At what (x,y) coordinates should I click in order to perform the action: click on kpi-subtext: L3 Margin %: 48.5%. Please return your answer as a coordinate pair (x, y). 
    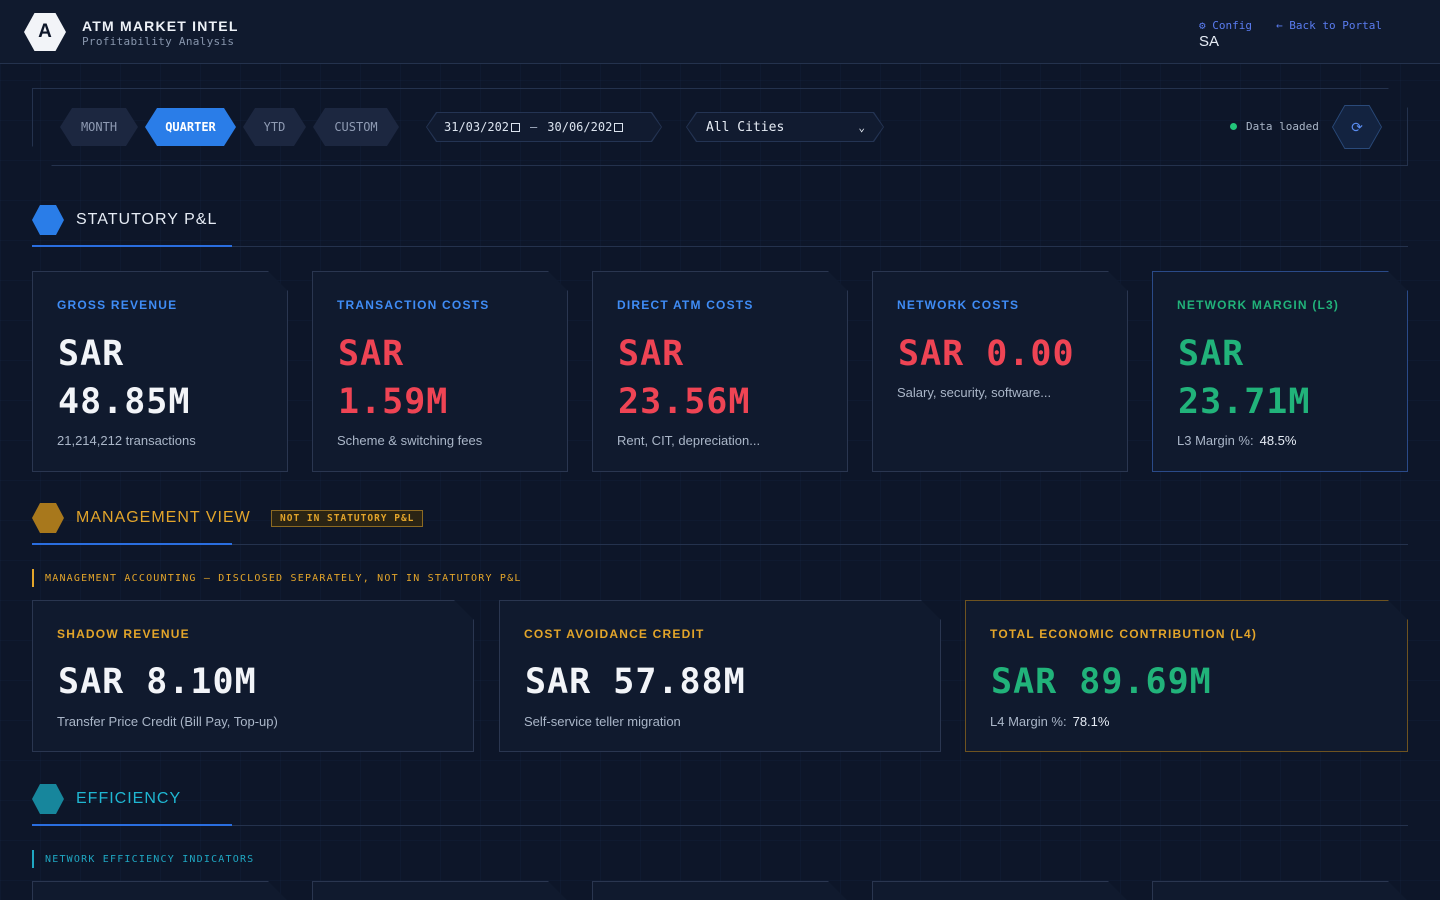
    Looking at the image, I should click on (1236, 440).